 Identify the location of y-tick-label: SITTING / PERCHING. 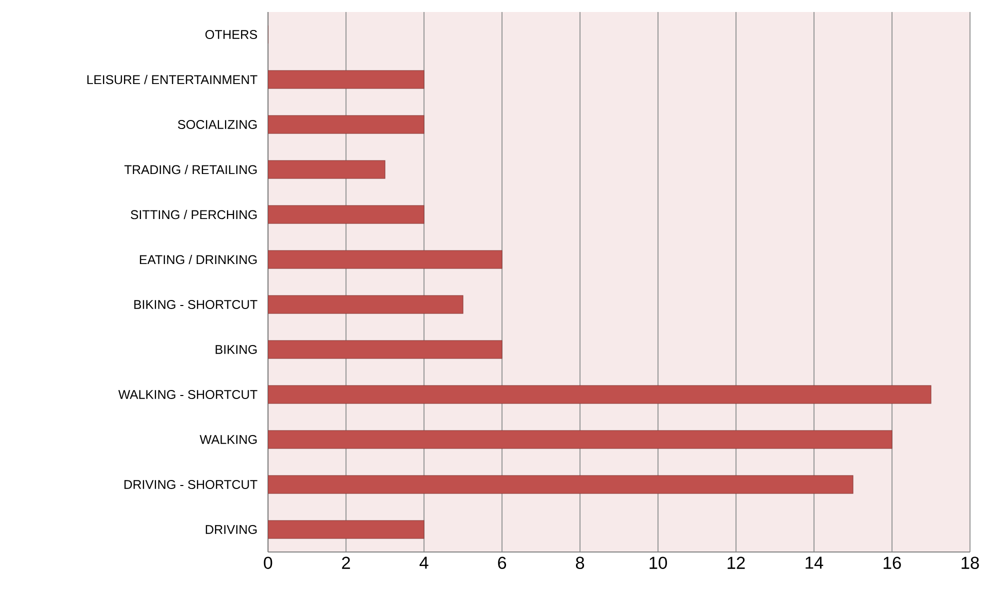
(193, 215).